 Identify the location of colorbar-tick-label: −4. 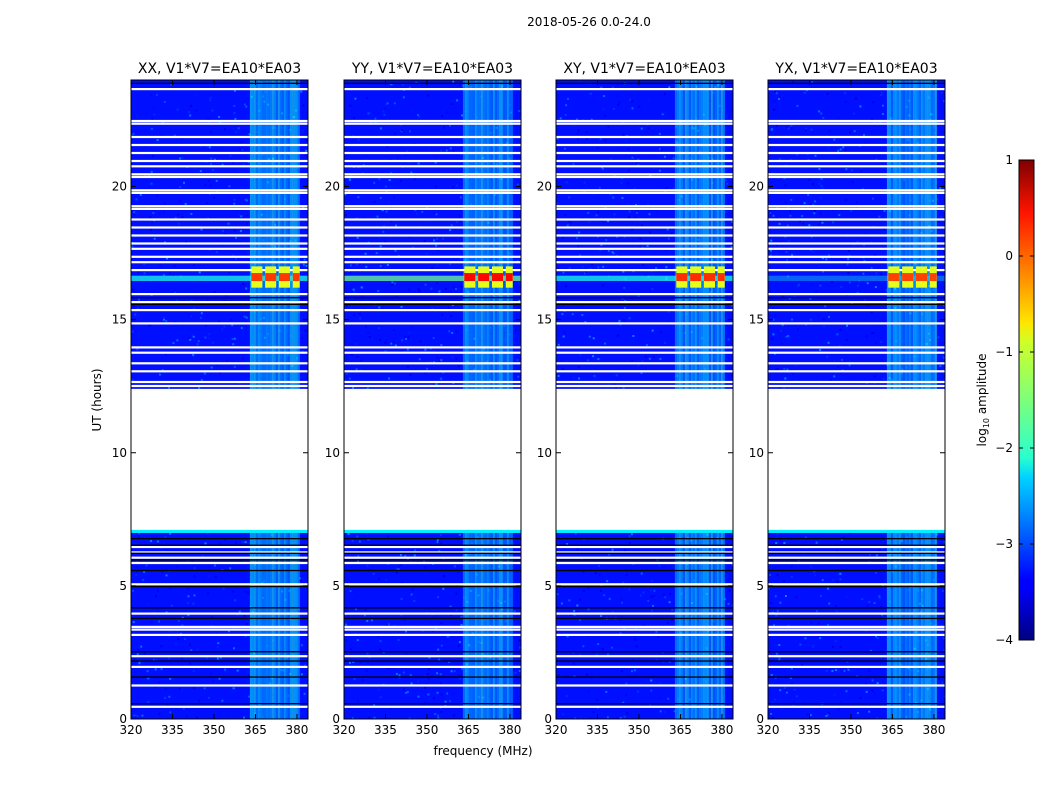
(1004, 640).